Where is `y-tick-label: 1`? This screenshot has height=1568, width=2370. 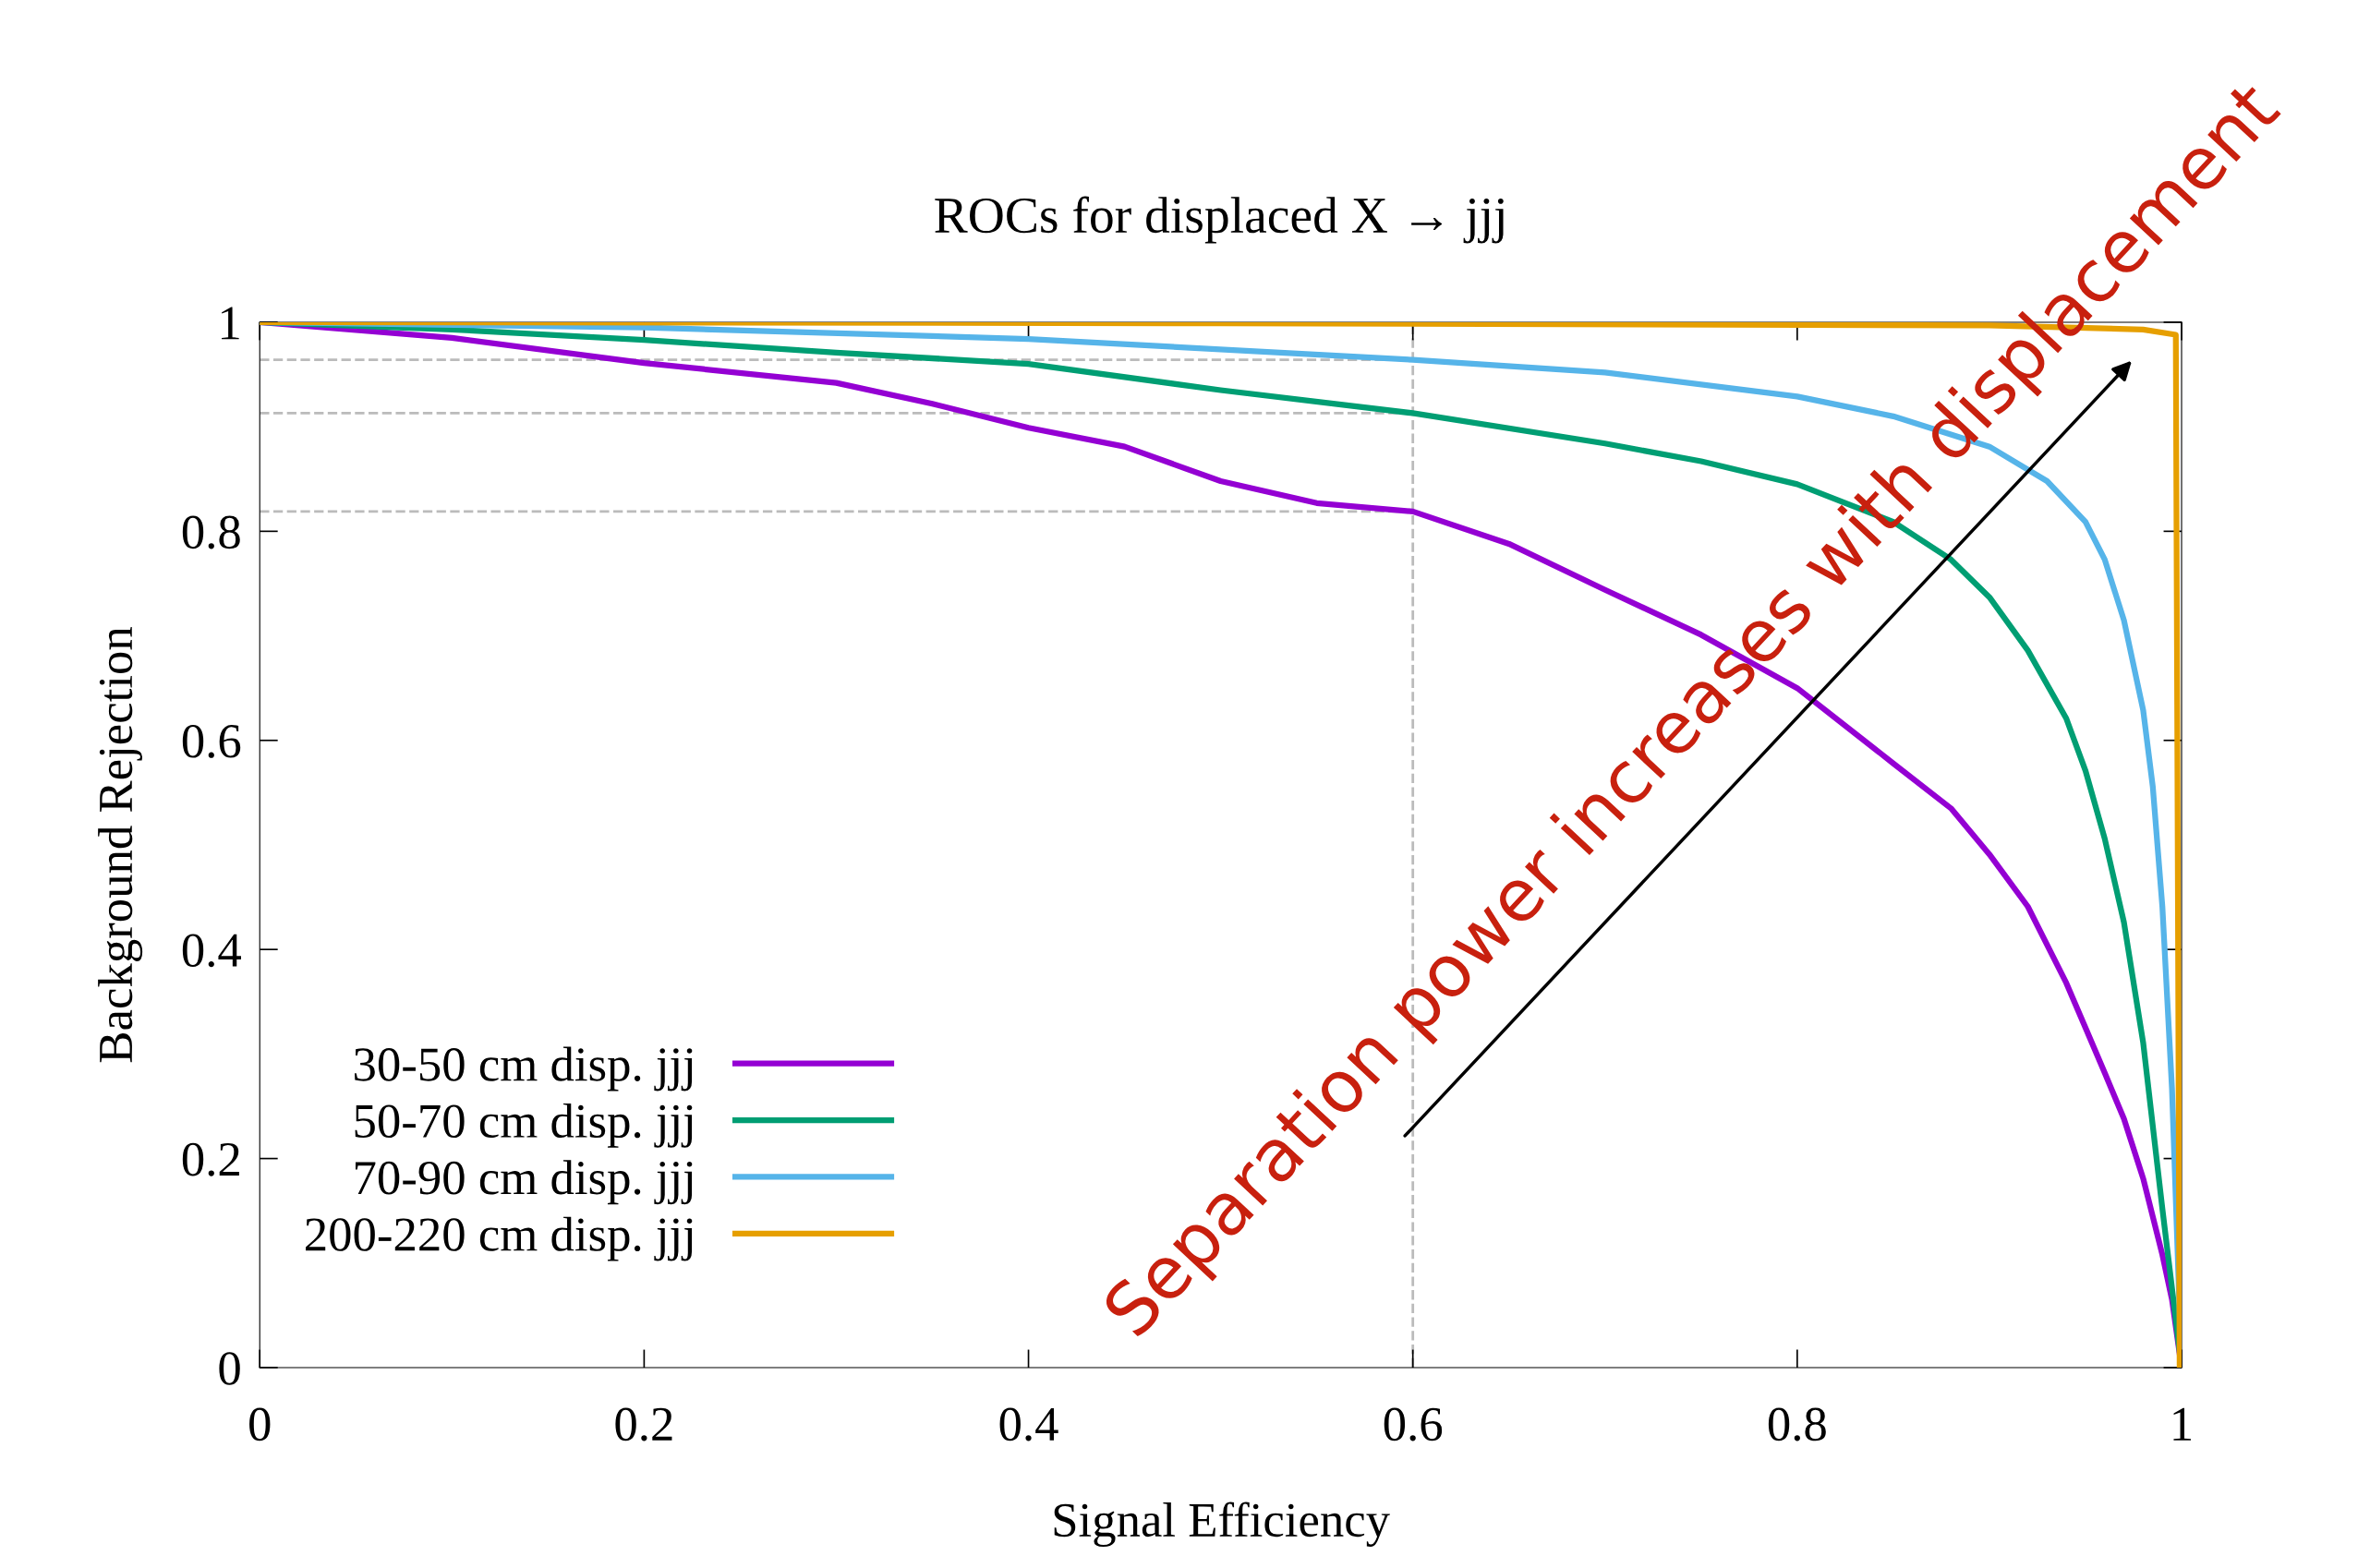
y-tick-label: 1 is located at coordinates (230, 324).